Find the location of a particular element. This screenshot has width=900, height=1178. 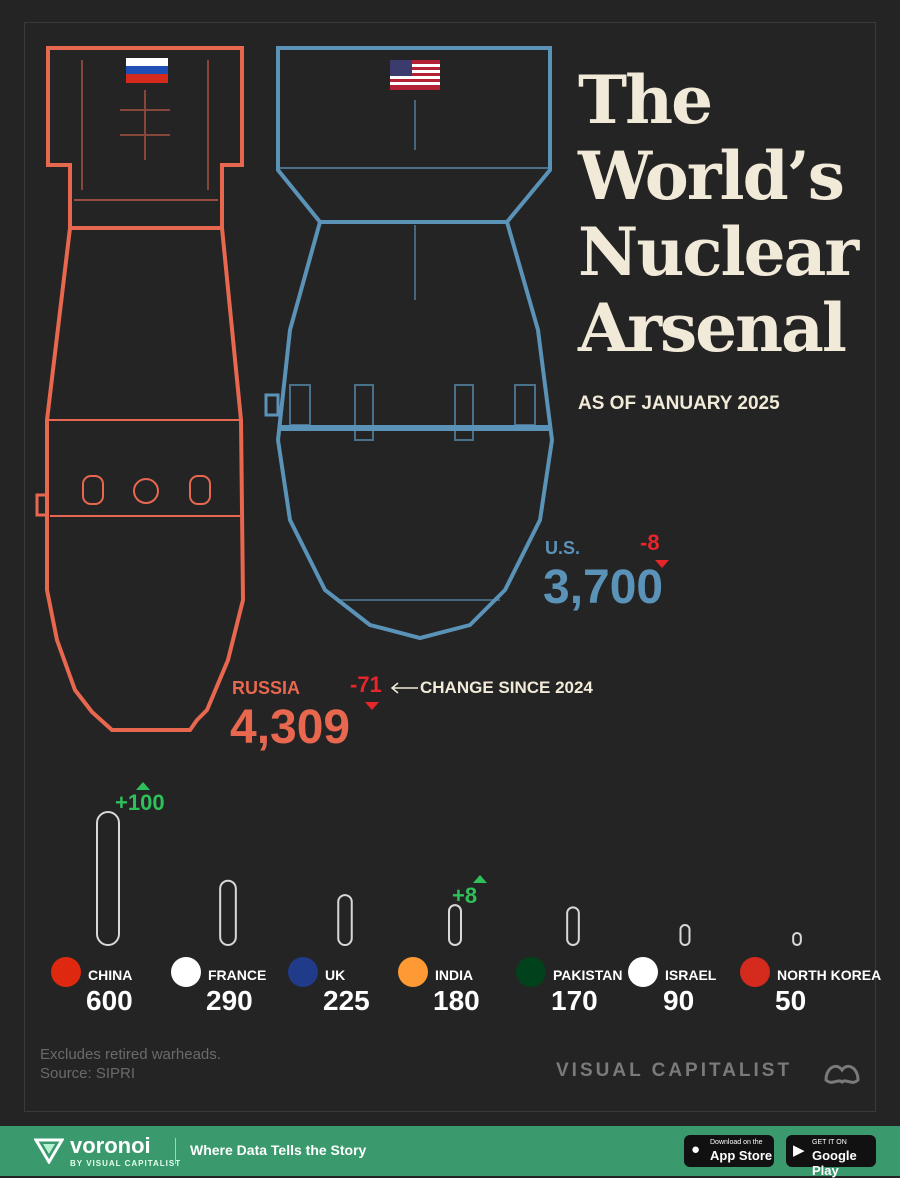

country-value-5: 90 is located at coordinates (679, 1000).